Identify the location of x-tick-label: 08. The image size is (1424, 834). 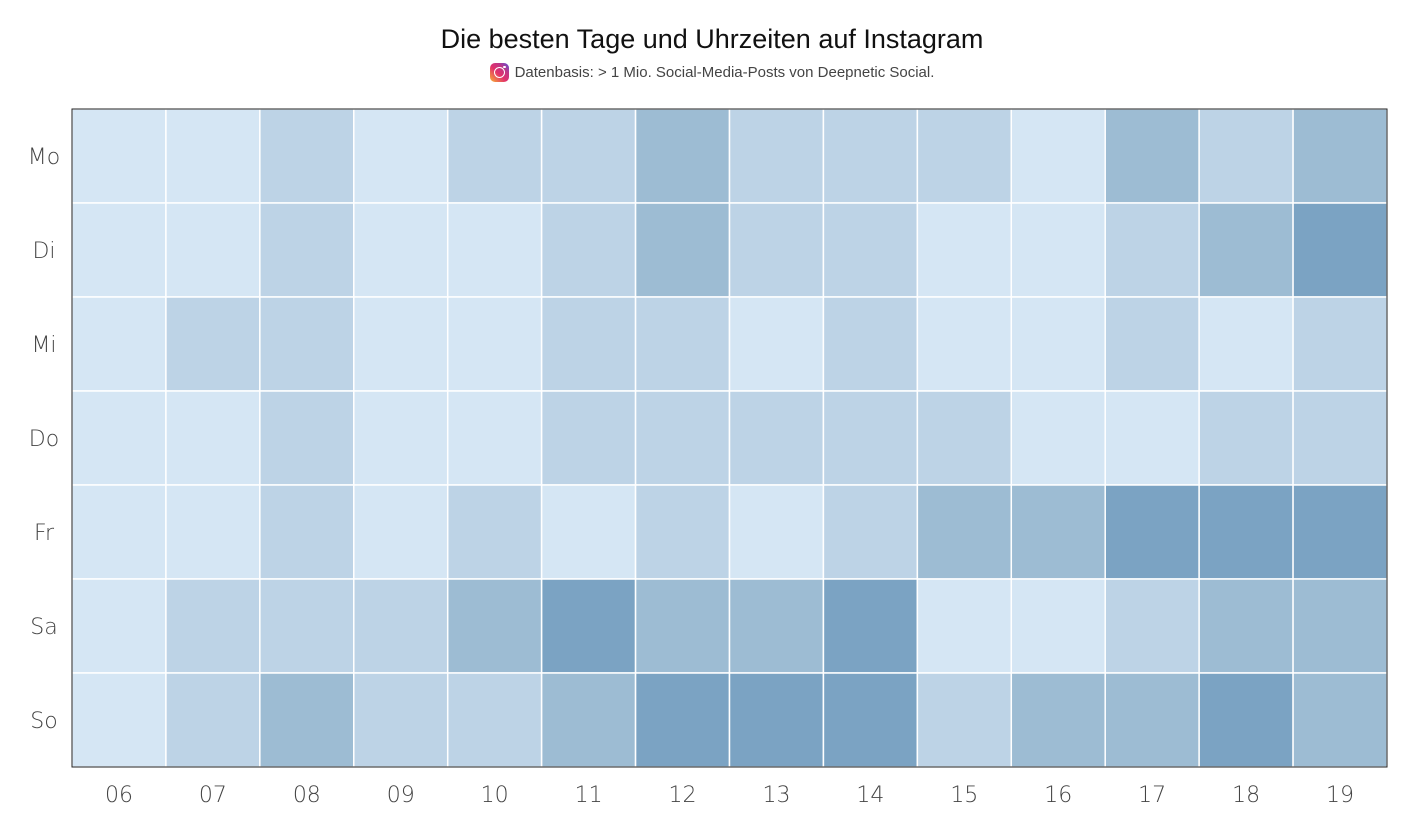
(307, 795).